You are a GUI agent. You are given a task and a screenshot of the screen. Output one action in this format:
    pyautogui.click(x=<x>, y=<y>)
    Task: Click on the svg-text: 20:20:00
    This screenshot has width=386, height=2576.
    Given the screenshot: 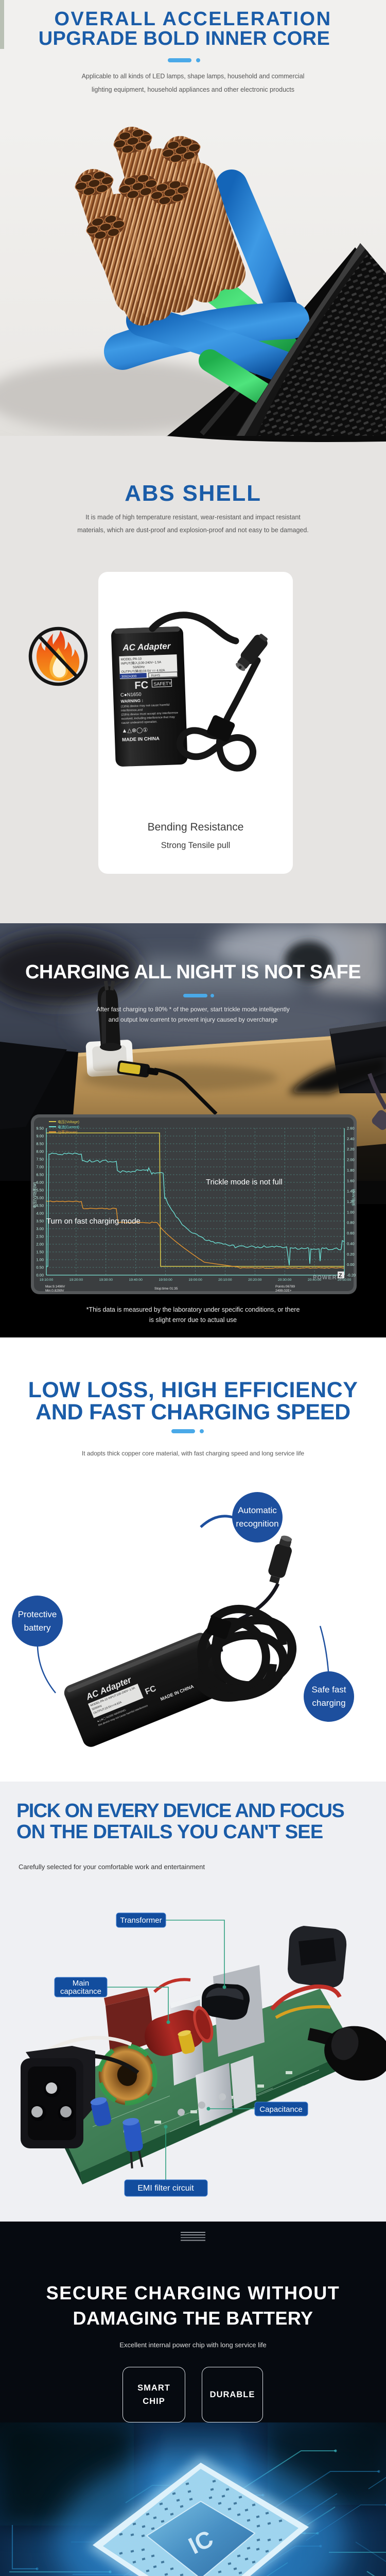 What is the action you would take?
    pyautogui.click(x=255, y=1280)
    